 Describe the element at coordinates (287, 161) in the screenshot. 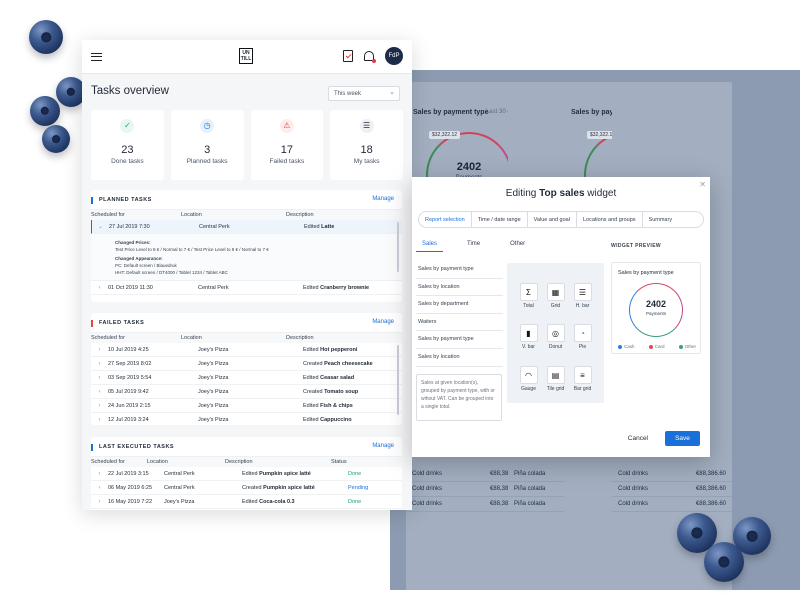

I see `stat-label: Failed tasks` at that location.